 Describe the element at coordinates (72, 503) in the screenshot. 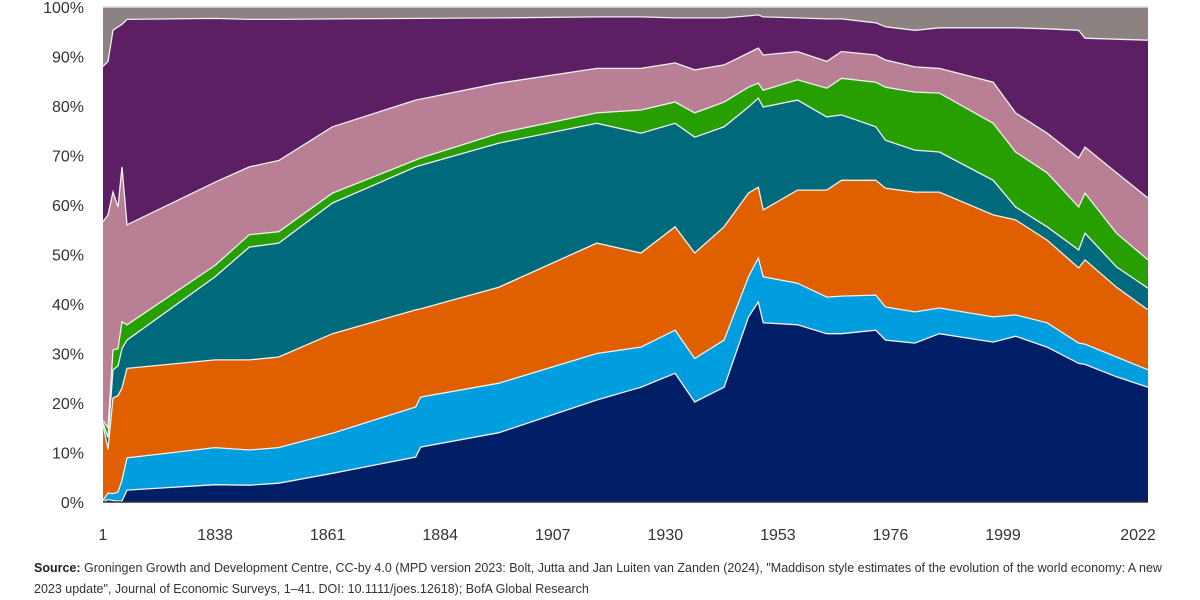

I see `y-tick-label: 0%` at that location.